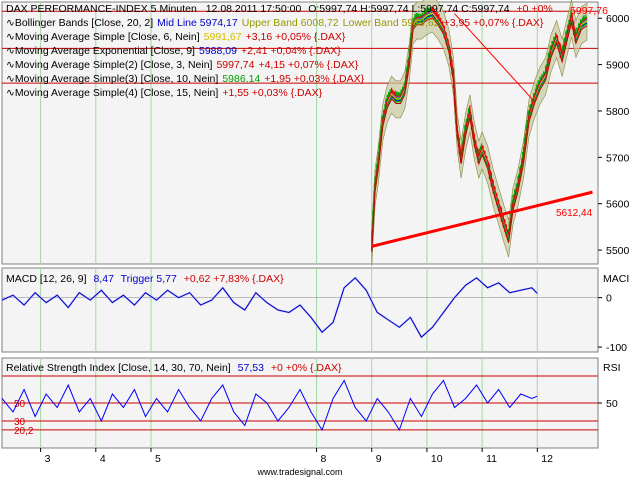 The height and width of the screenshot is (480, 640). What do you see at coordinates (254, 9) in the screenshot?
I see `price-datetime: 12.08.2011 17:50:00` at bounding box center [254, 9].